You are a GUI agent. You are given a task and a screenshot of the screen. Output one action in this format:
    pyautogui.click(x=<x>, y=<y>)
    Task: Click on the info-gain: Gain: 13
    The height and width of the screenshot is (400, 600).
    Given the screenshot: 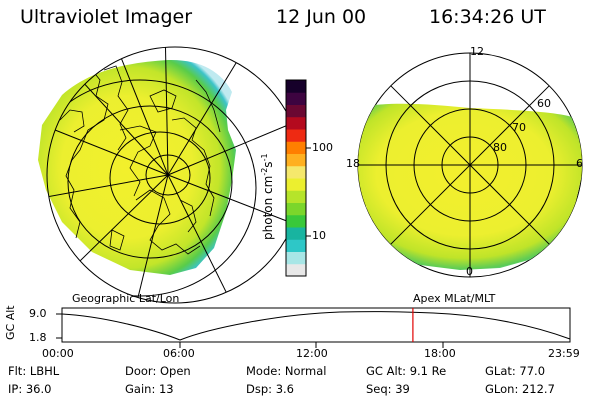 What is the action you would take?
    pyautogui.click(x=149, y=389)
    